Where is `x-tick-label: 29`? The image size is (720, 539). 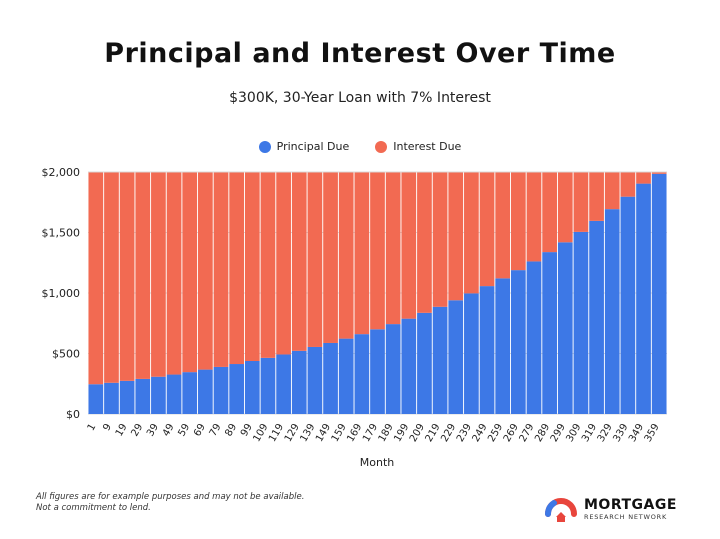
x-tick-label: 29 is located at coordinates (137, 430).